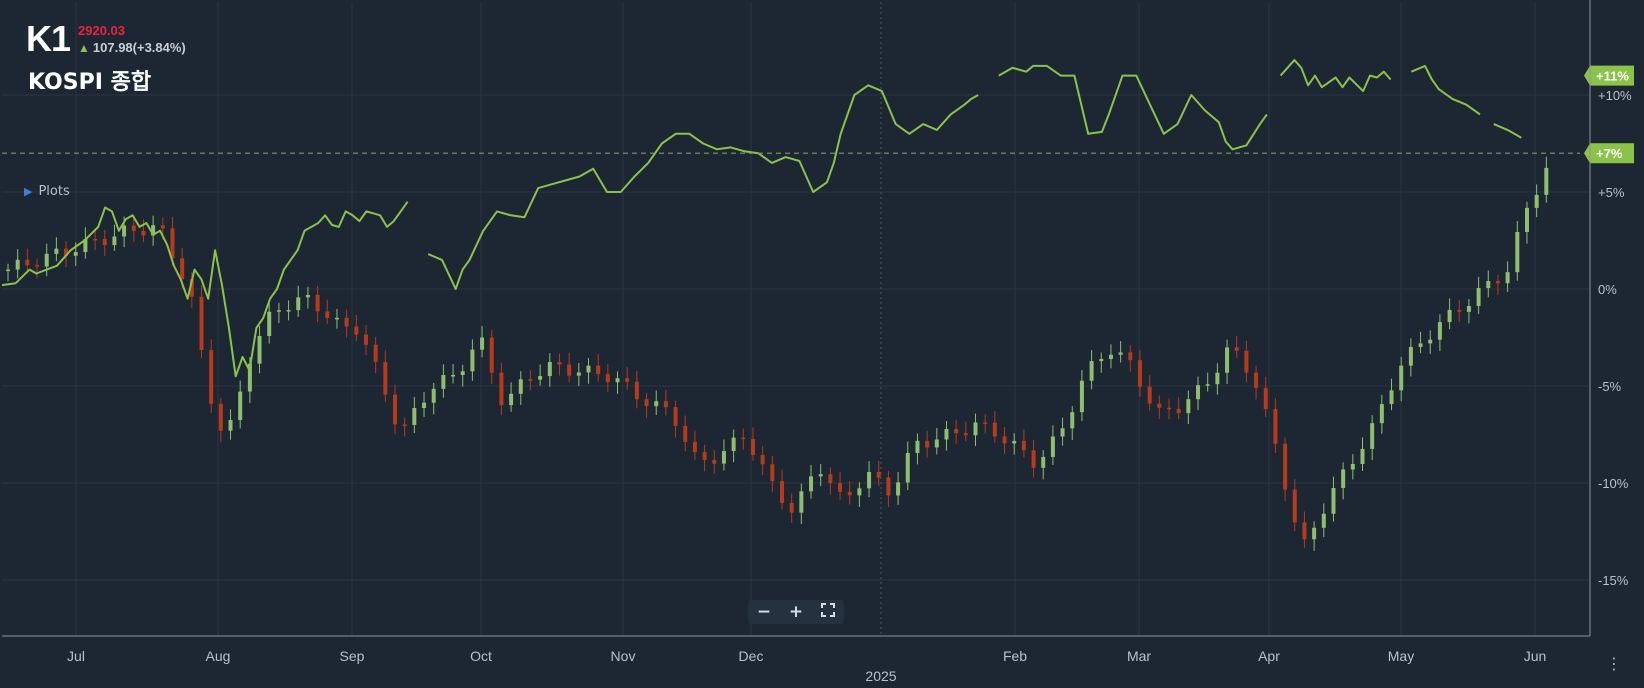  I want to click on plots-label: Plots, so click(54, 191).